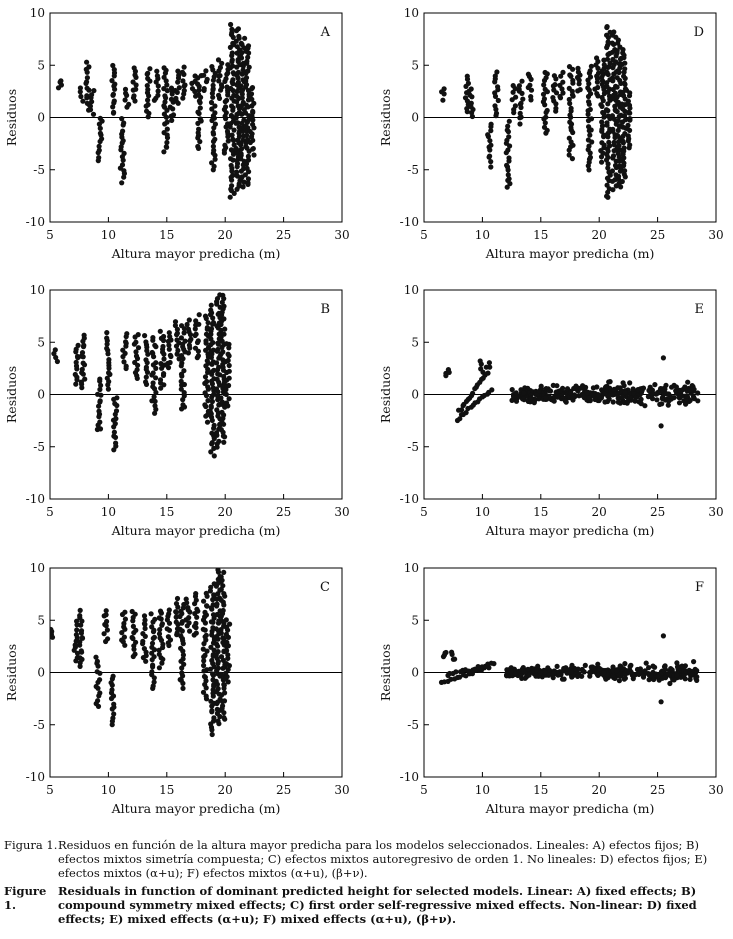 The image size is (733, 939). I want to click on x-tick-label: 25, so click(657, 235).